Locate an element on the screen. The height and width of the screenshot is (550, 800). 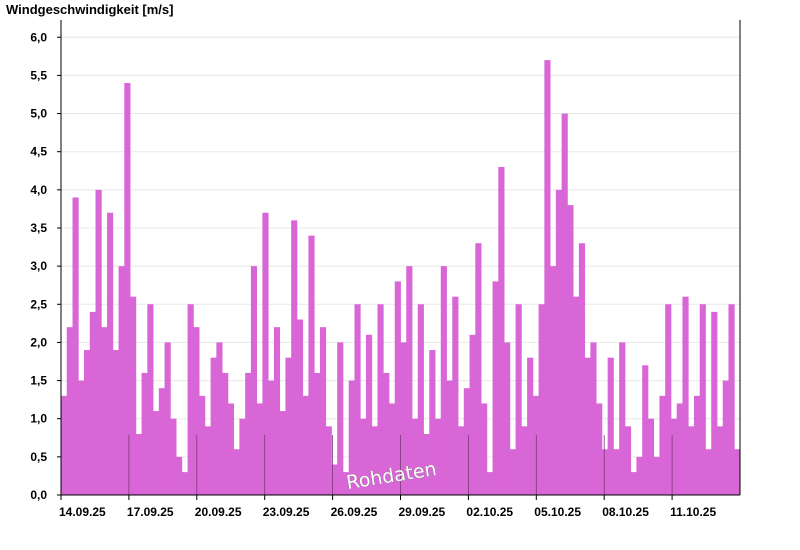
x-tick-label-0: 14.09.25 is located at coordinates (82, 512).